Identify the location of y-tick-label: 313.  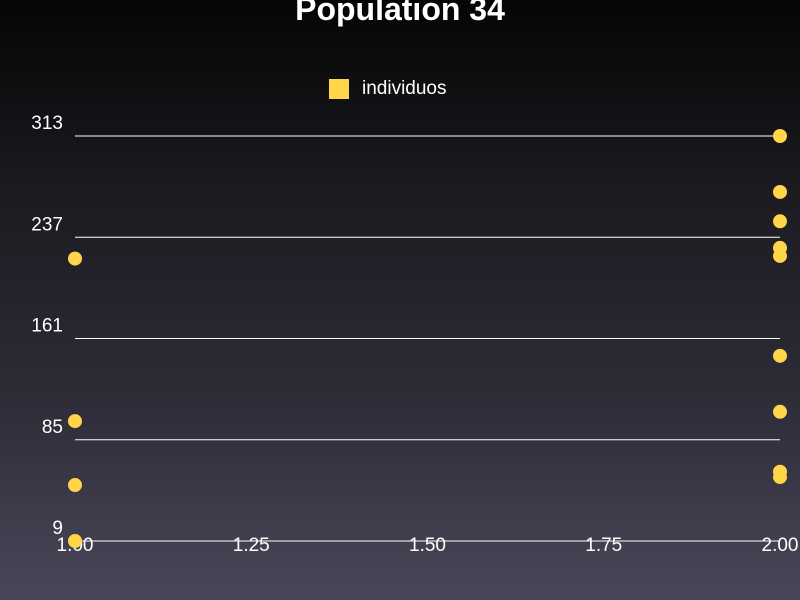
(47, 123).